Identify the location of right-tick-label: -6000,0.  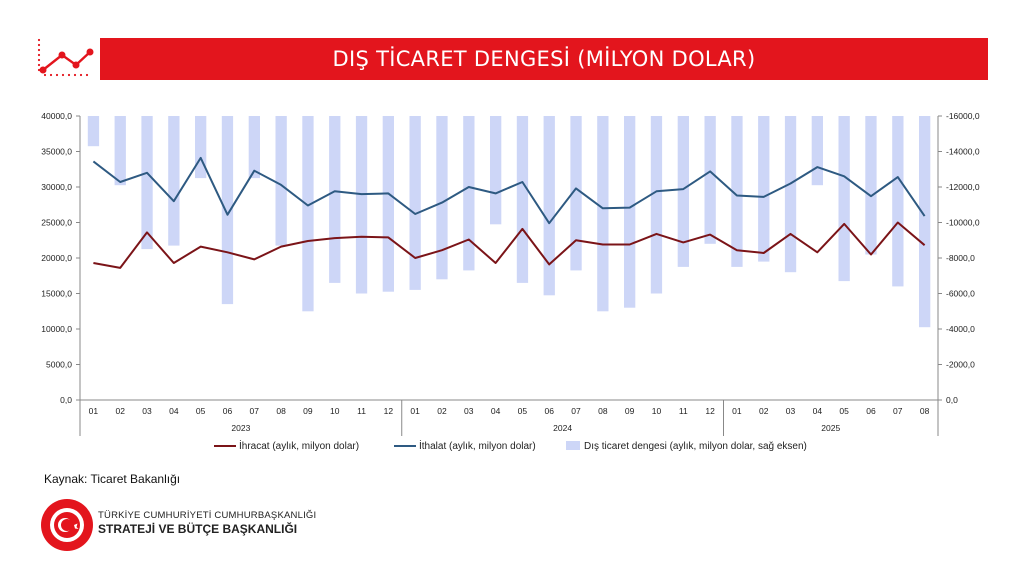
(960, 294).